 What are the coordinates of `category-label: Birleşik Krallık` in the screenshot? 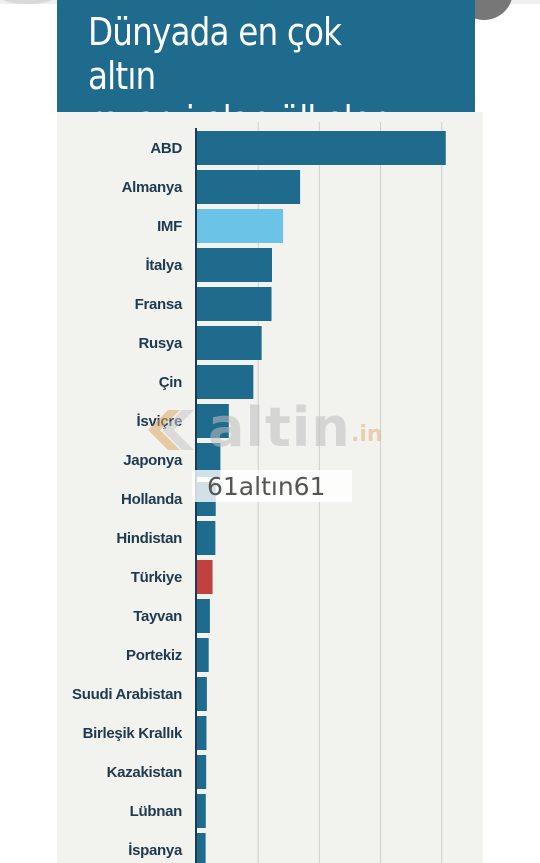 It's located at (133, 733).